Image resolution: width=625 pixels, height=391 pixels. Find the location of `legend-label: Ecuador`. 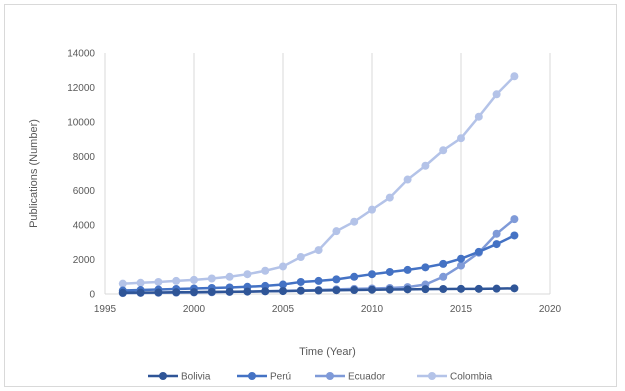

legend-label: Ecuador is located at coordinates (367, 377).